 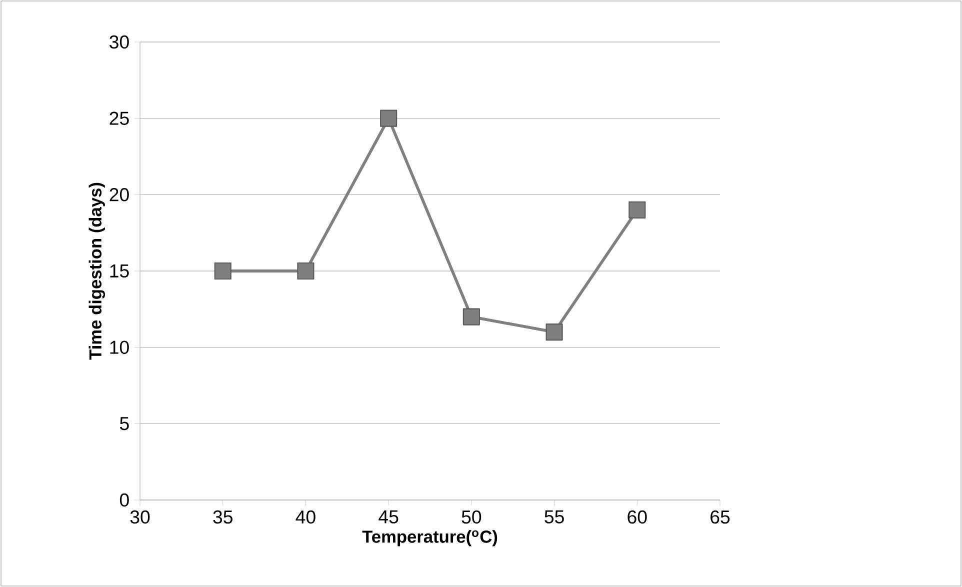 What do you see at coordinates (472, 517) in the screenshot?
I see `x-tick-label: 50` at bounding box center [472, 517].